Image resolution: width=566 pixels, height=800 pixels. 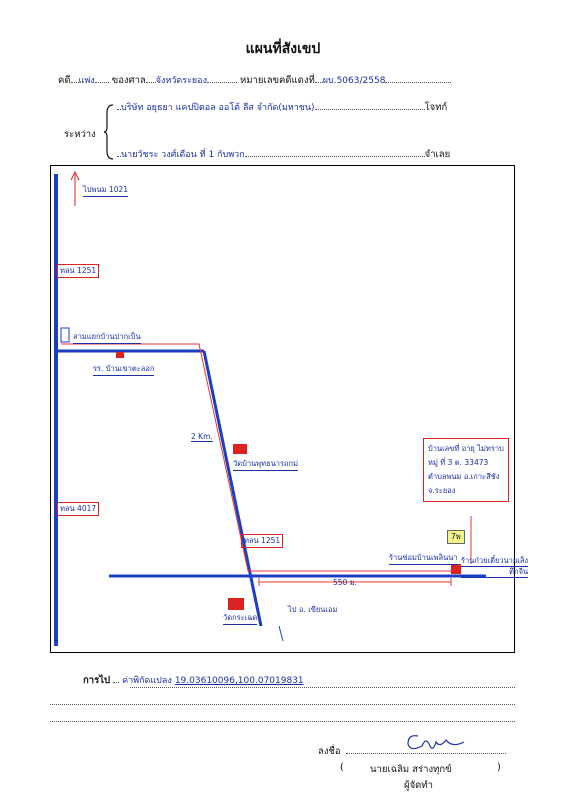 What do you see at coordinates (240, 618) in the screenshot?
I see `temple2-label: วัดกระเฉด` at bounding box center [240, 618].